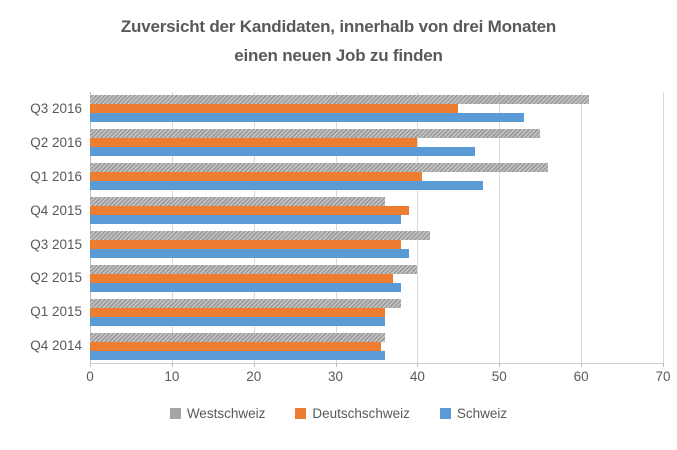  What do you see at coordinates (237, 321) in the screenshot?
I see `bar-schweiz-q1-2015` at bounding box center [237, 321].